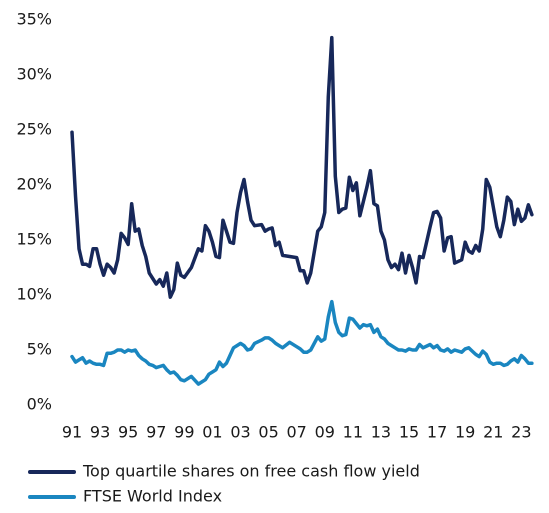 The width and height of the screenshot is (549, 513). Describe the element at coordinates (381, 432) in the screenshot. I see `x-tick-label: 13` at that location.